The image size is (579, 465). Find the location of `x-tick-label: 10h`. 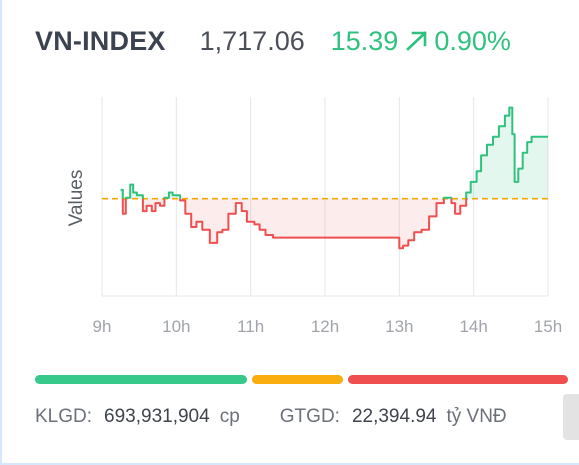

x-tick-label: 10h is located at coordinates (176, 326).